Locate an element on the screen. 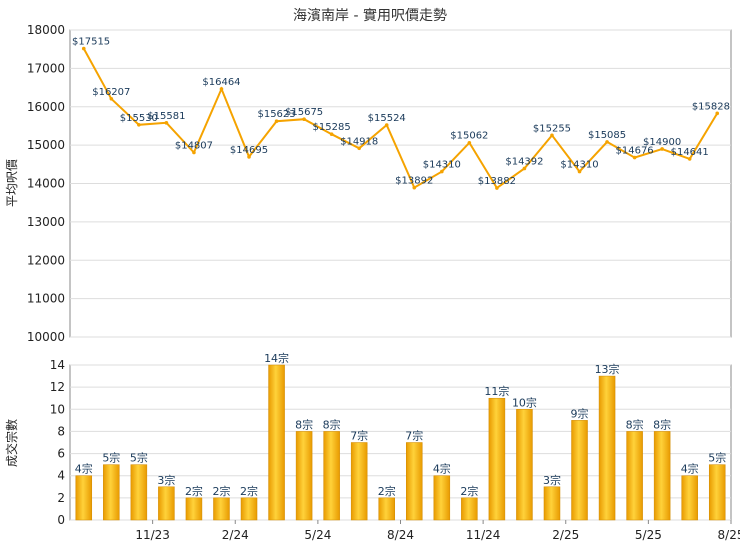 The width and height of the screenshot is (740, 550). bar-y-tick-label: 2 is located at coordinates (61, 498).